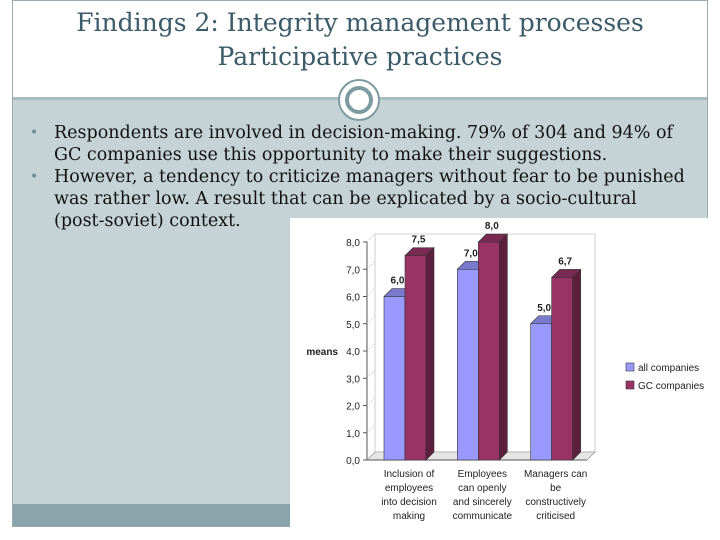  Describe the element at coordinates (353, 461) in the screenshot. I see `y-tick-label: 0,0` at that location.